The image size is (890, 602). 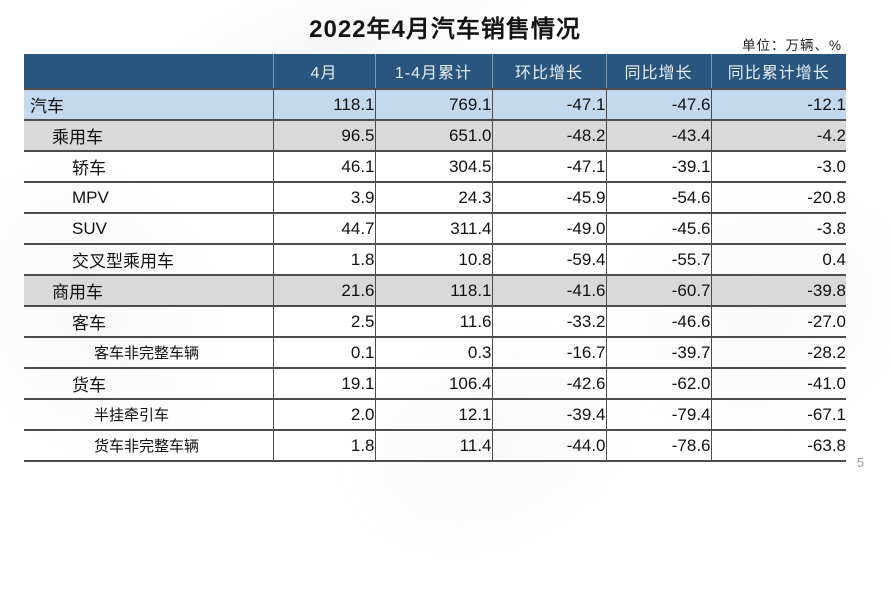 What do you see at coordinates (658, 290) in the screenshot?
I see `table-cell: -60.7` at bounding box center [658, 290].